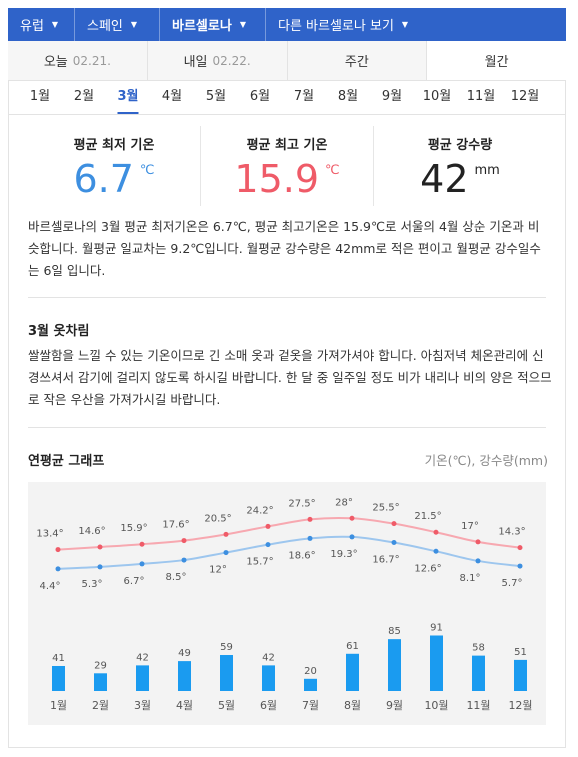  I want to click on rainfall-label: 49, so click(184, 653).